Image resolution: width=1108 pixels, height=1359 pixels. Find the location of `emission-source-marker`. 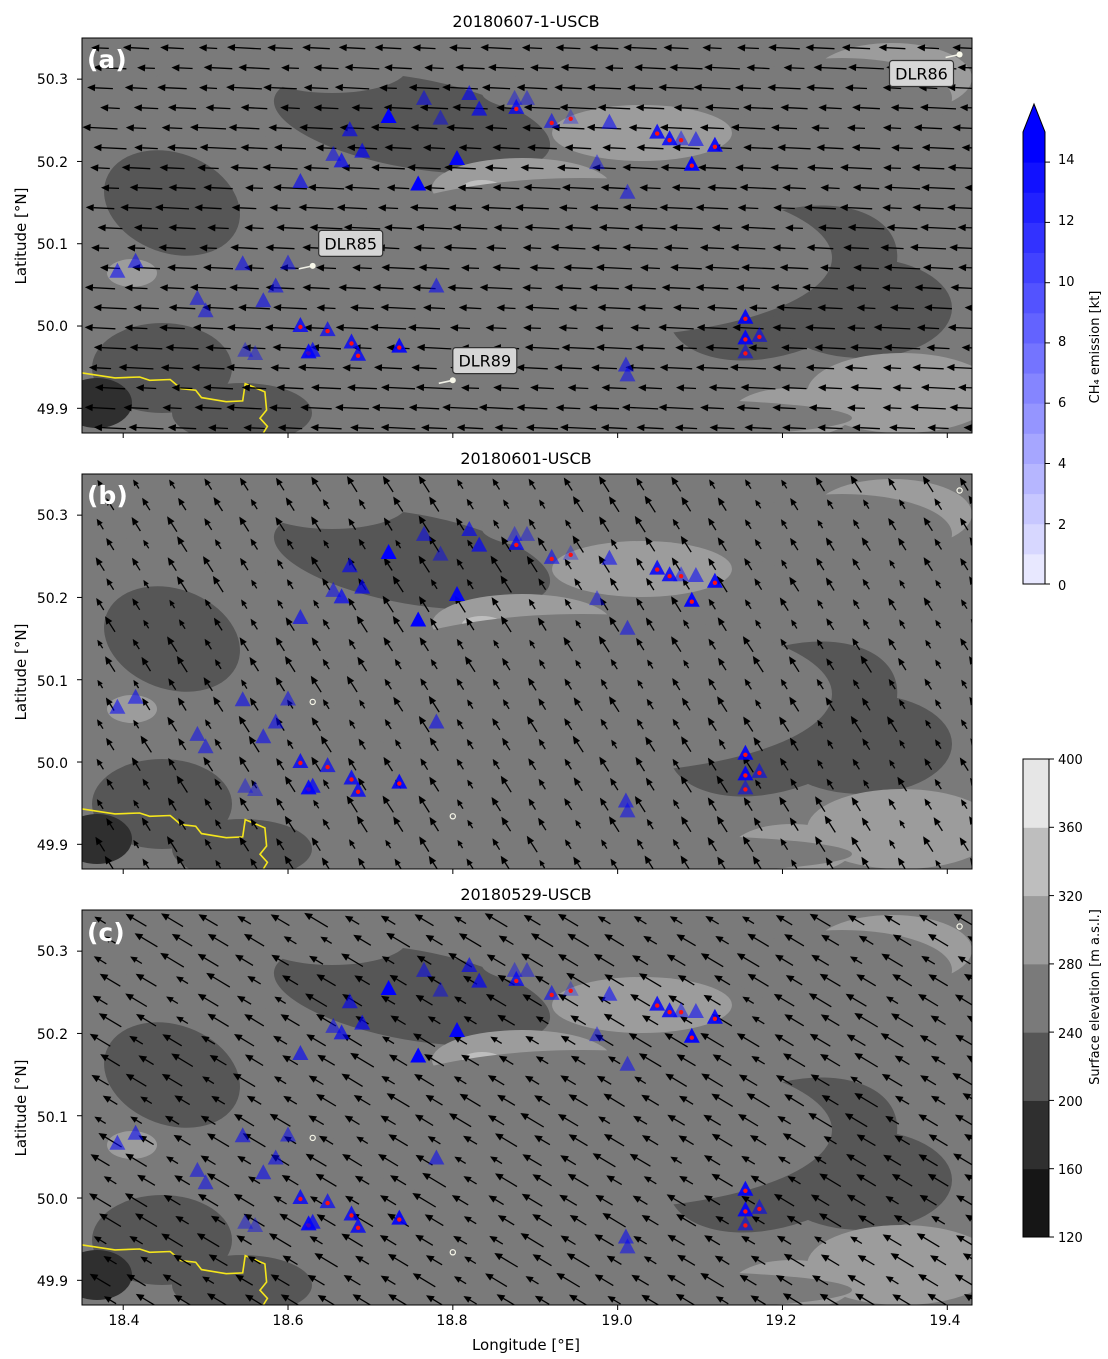

emission-source-marker is located at coordinates (362, 150).